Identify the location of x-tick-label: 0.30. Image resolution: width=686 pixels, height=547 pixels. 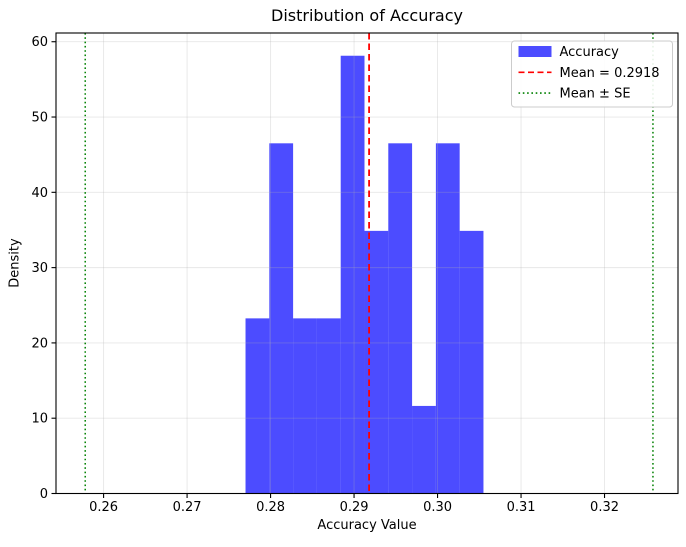
(437, 507).